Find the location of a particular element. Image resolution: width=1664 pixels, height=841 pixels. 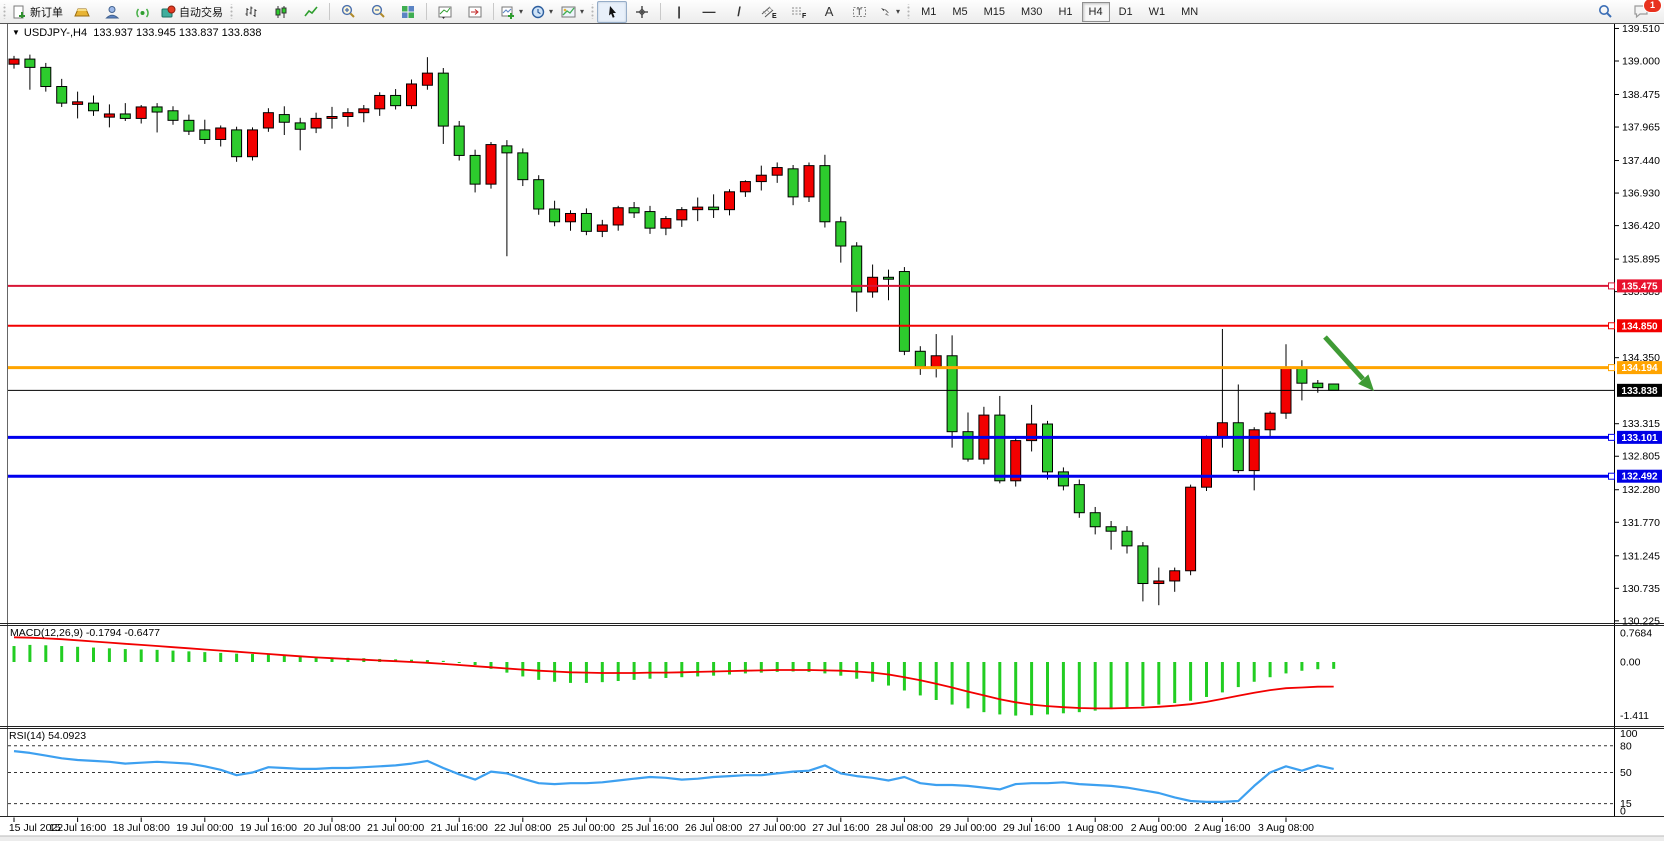

rsi-axis-label: 0 is located at coordinates (1623, 812).